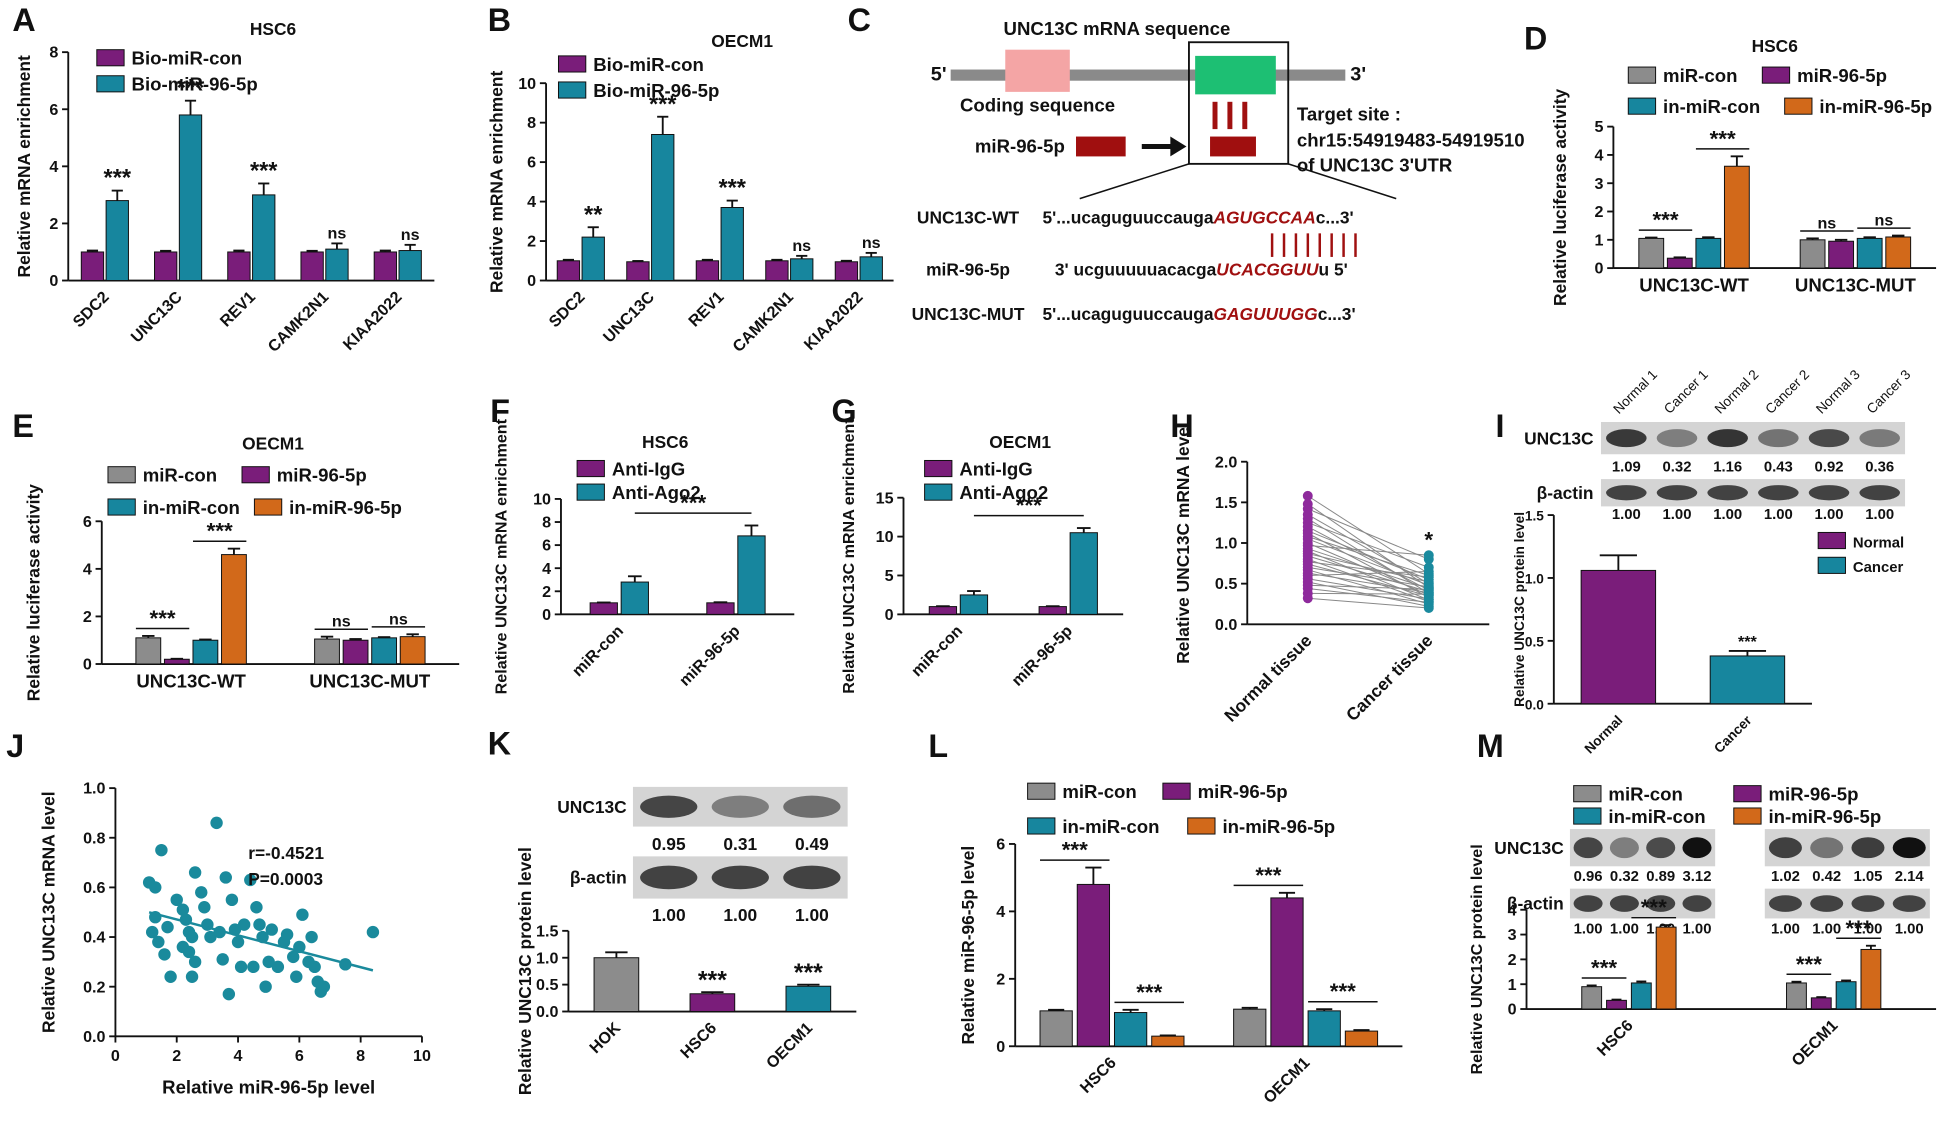 The height and width of the screenshot is (1122, 1946). I want to click on x-tick-label: Cancer, so click(1733, 734).